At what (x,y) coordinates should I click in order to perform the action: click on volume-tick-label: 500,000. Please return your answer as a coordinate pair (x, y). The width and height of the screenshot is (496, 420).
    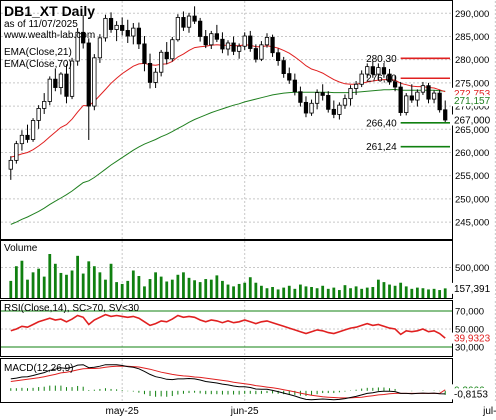
    Looking at the image, I should click on (472, 268).